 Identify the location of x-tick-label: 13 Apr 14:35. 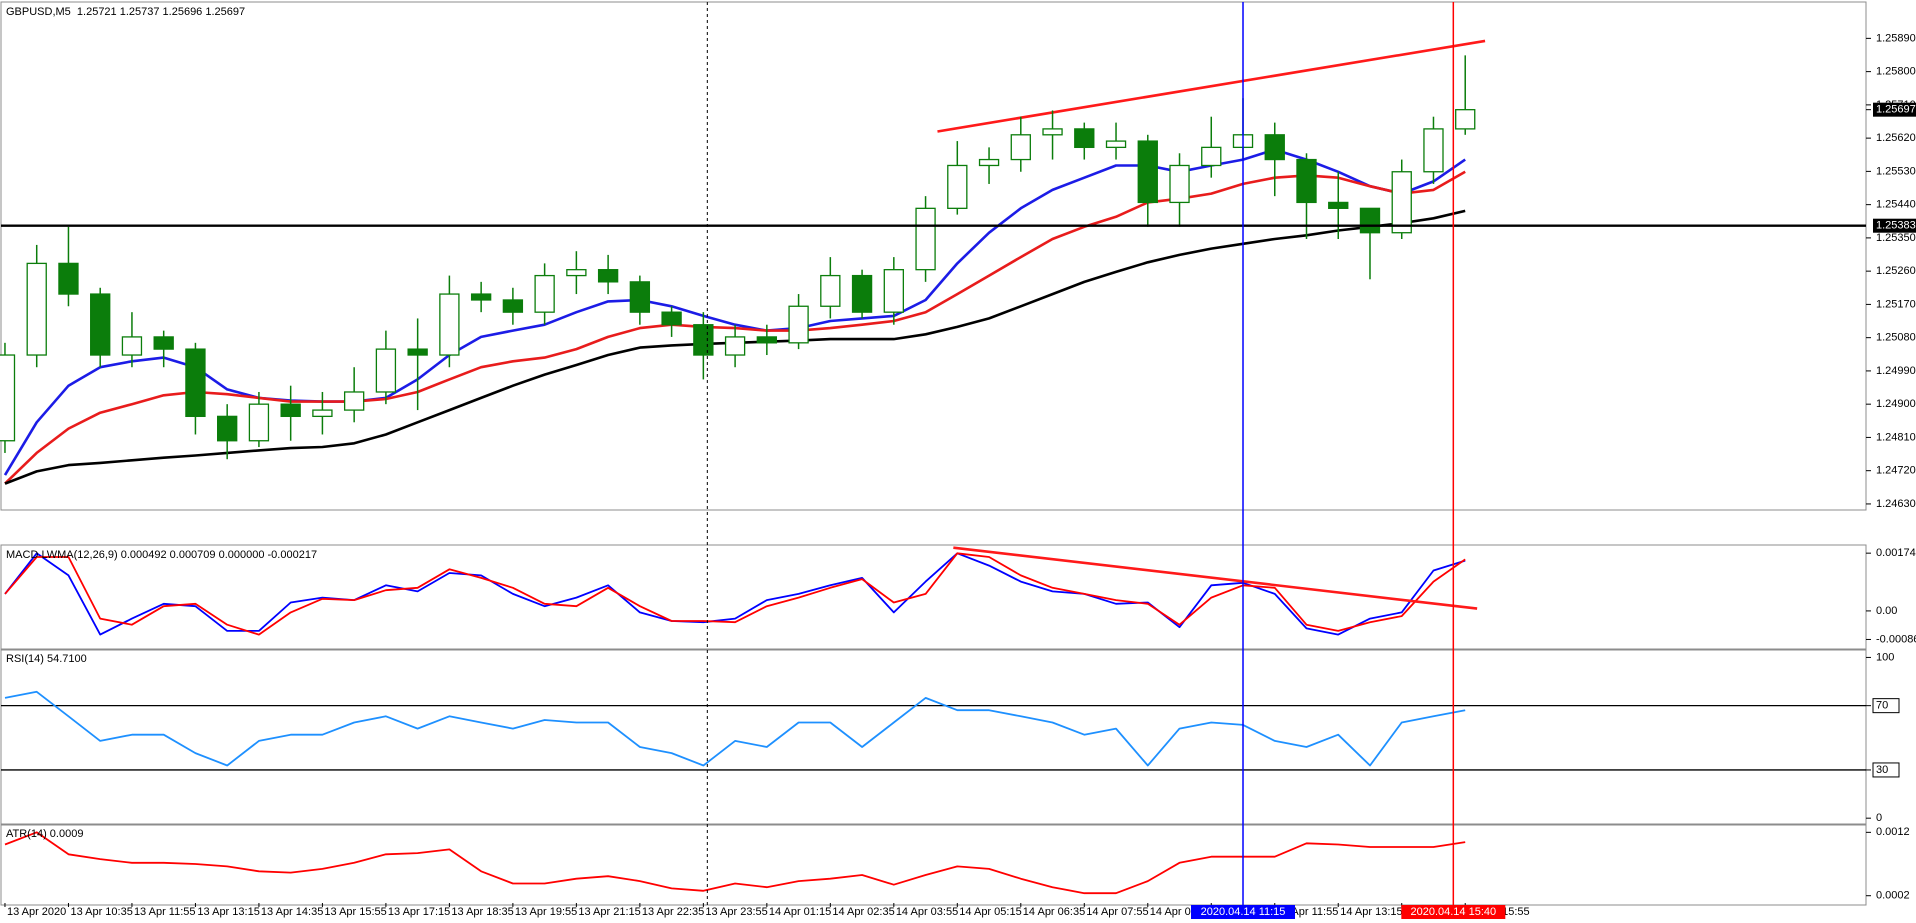
(292, 912).